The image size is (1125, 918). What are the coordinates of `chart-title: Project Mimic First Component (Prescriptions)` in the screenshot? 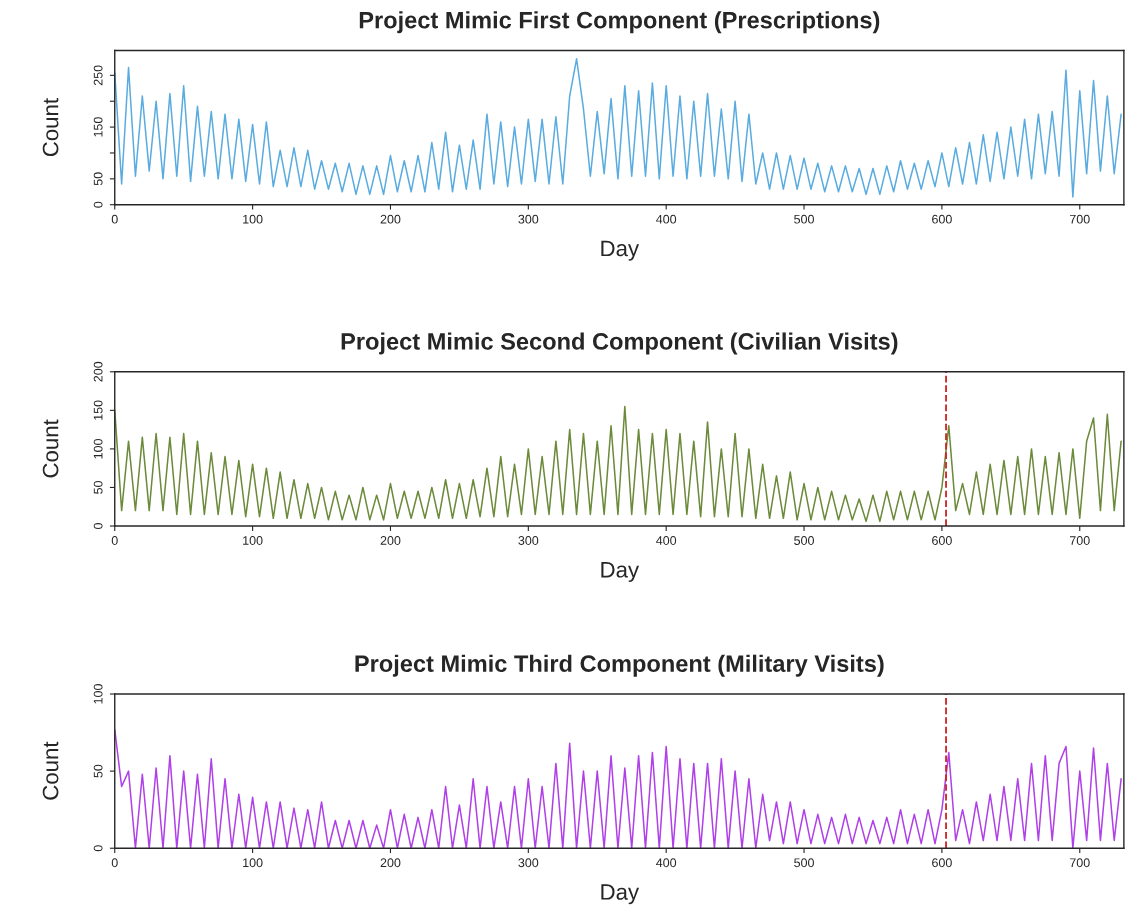 It's located at (619, 22).